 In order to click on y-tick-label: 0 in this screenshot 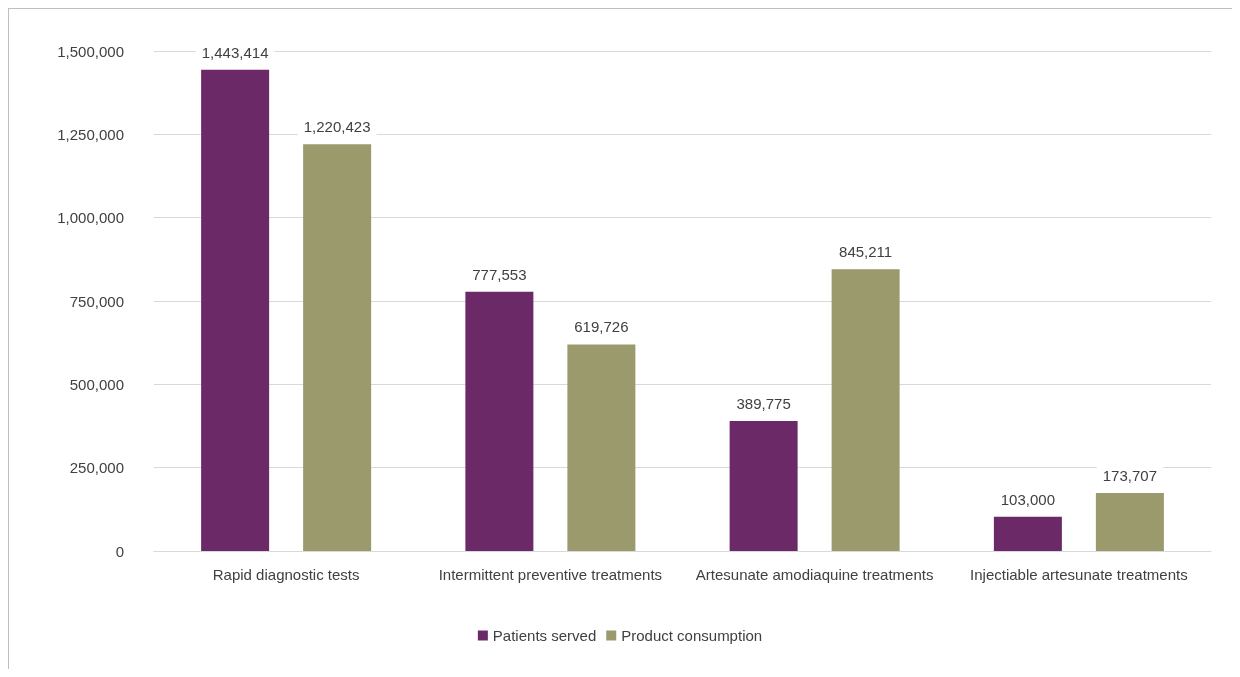, I will do `click(119, 551)`.